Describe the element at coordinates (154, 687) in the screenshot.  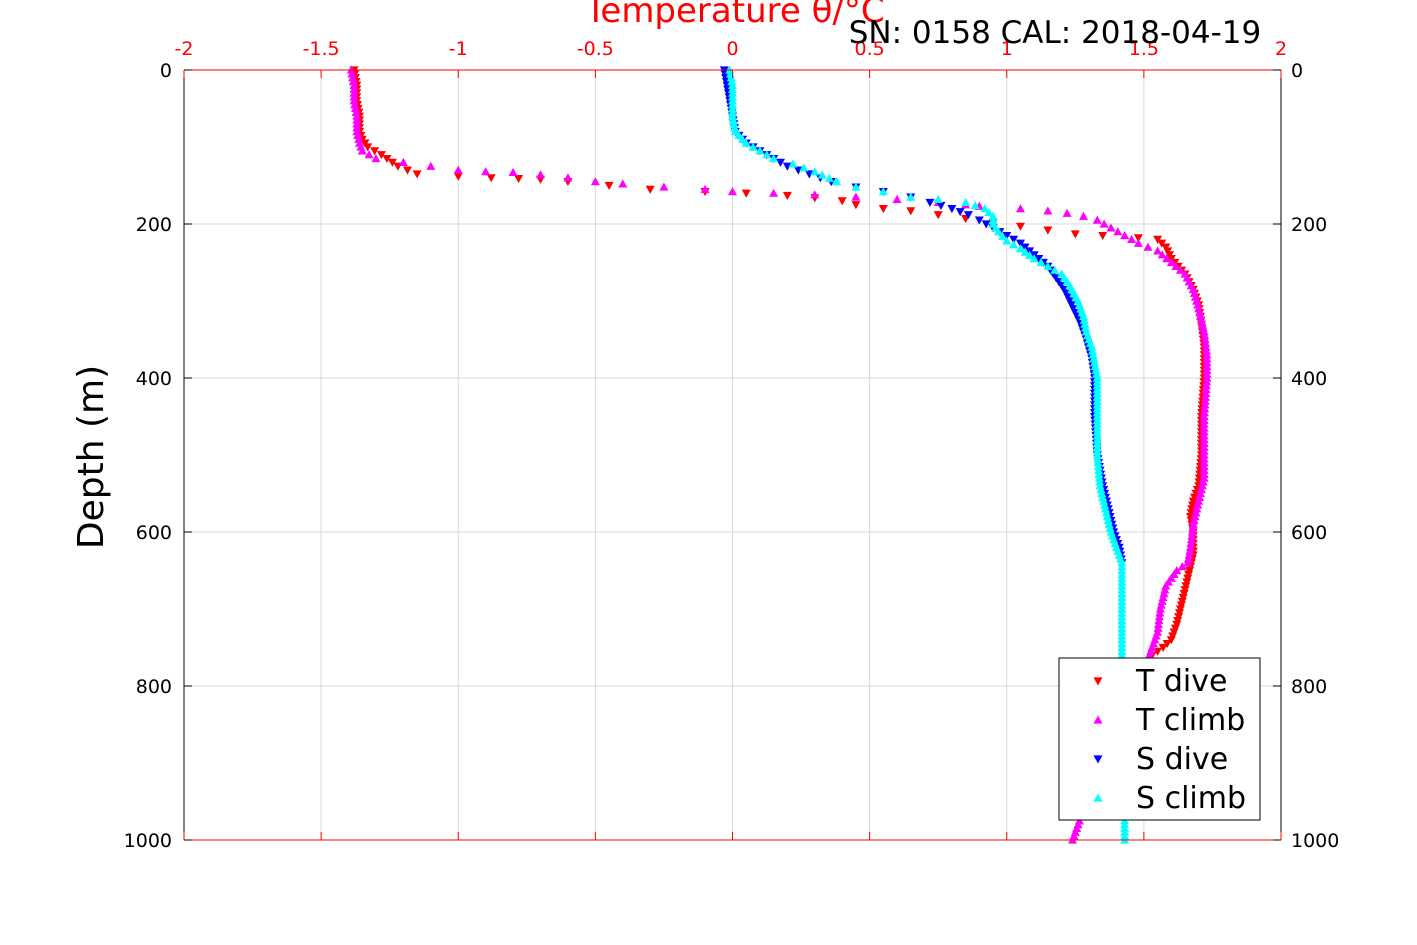
I see `y-tick-label-left: 800` at that location.